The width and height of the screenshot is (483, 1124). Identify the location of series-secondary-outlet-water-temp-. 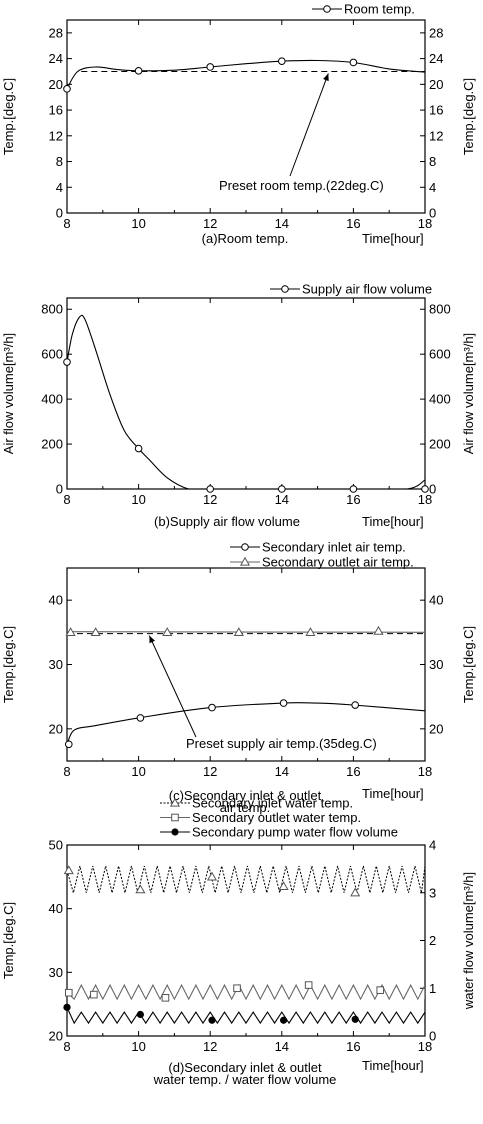
(246, 992).